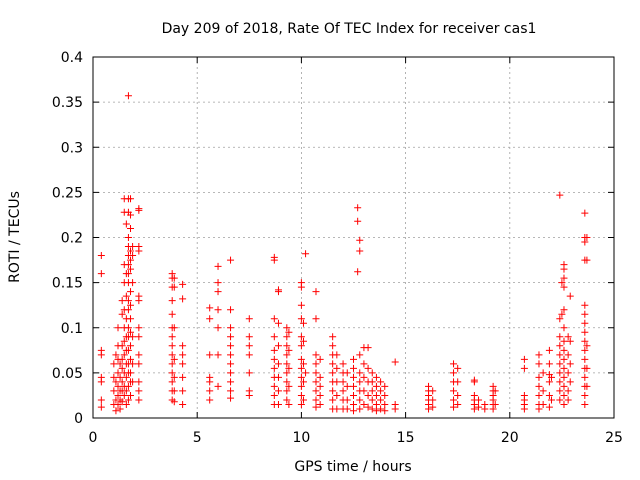  What do you see at coordinates (67, 193) in the screenshot?
I see `y-tick-label: 0.25` at bounding box center [67, 193].